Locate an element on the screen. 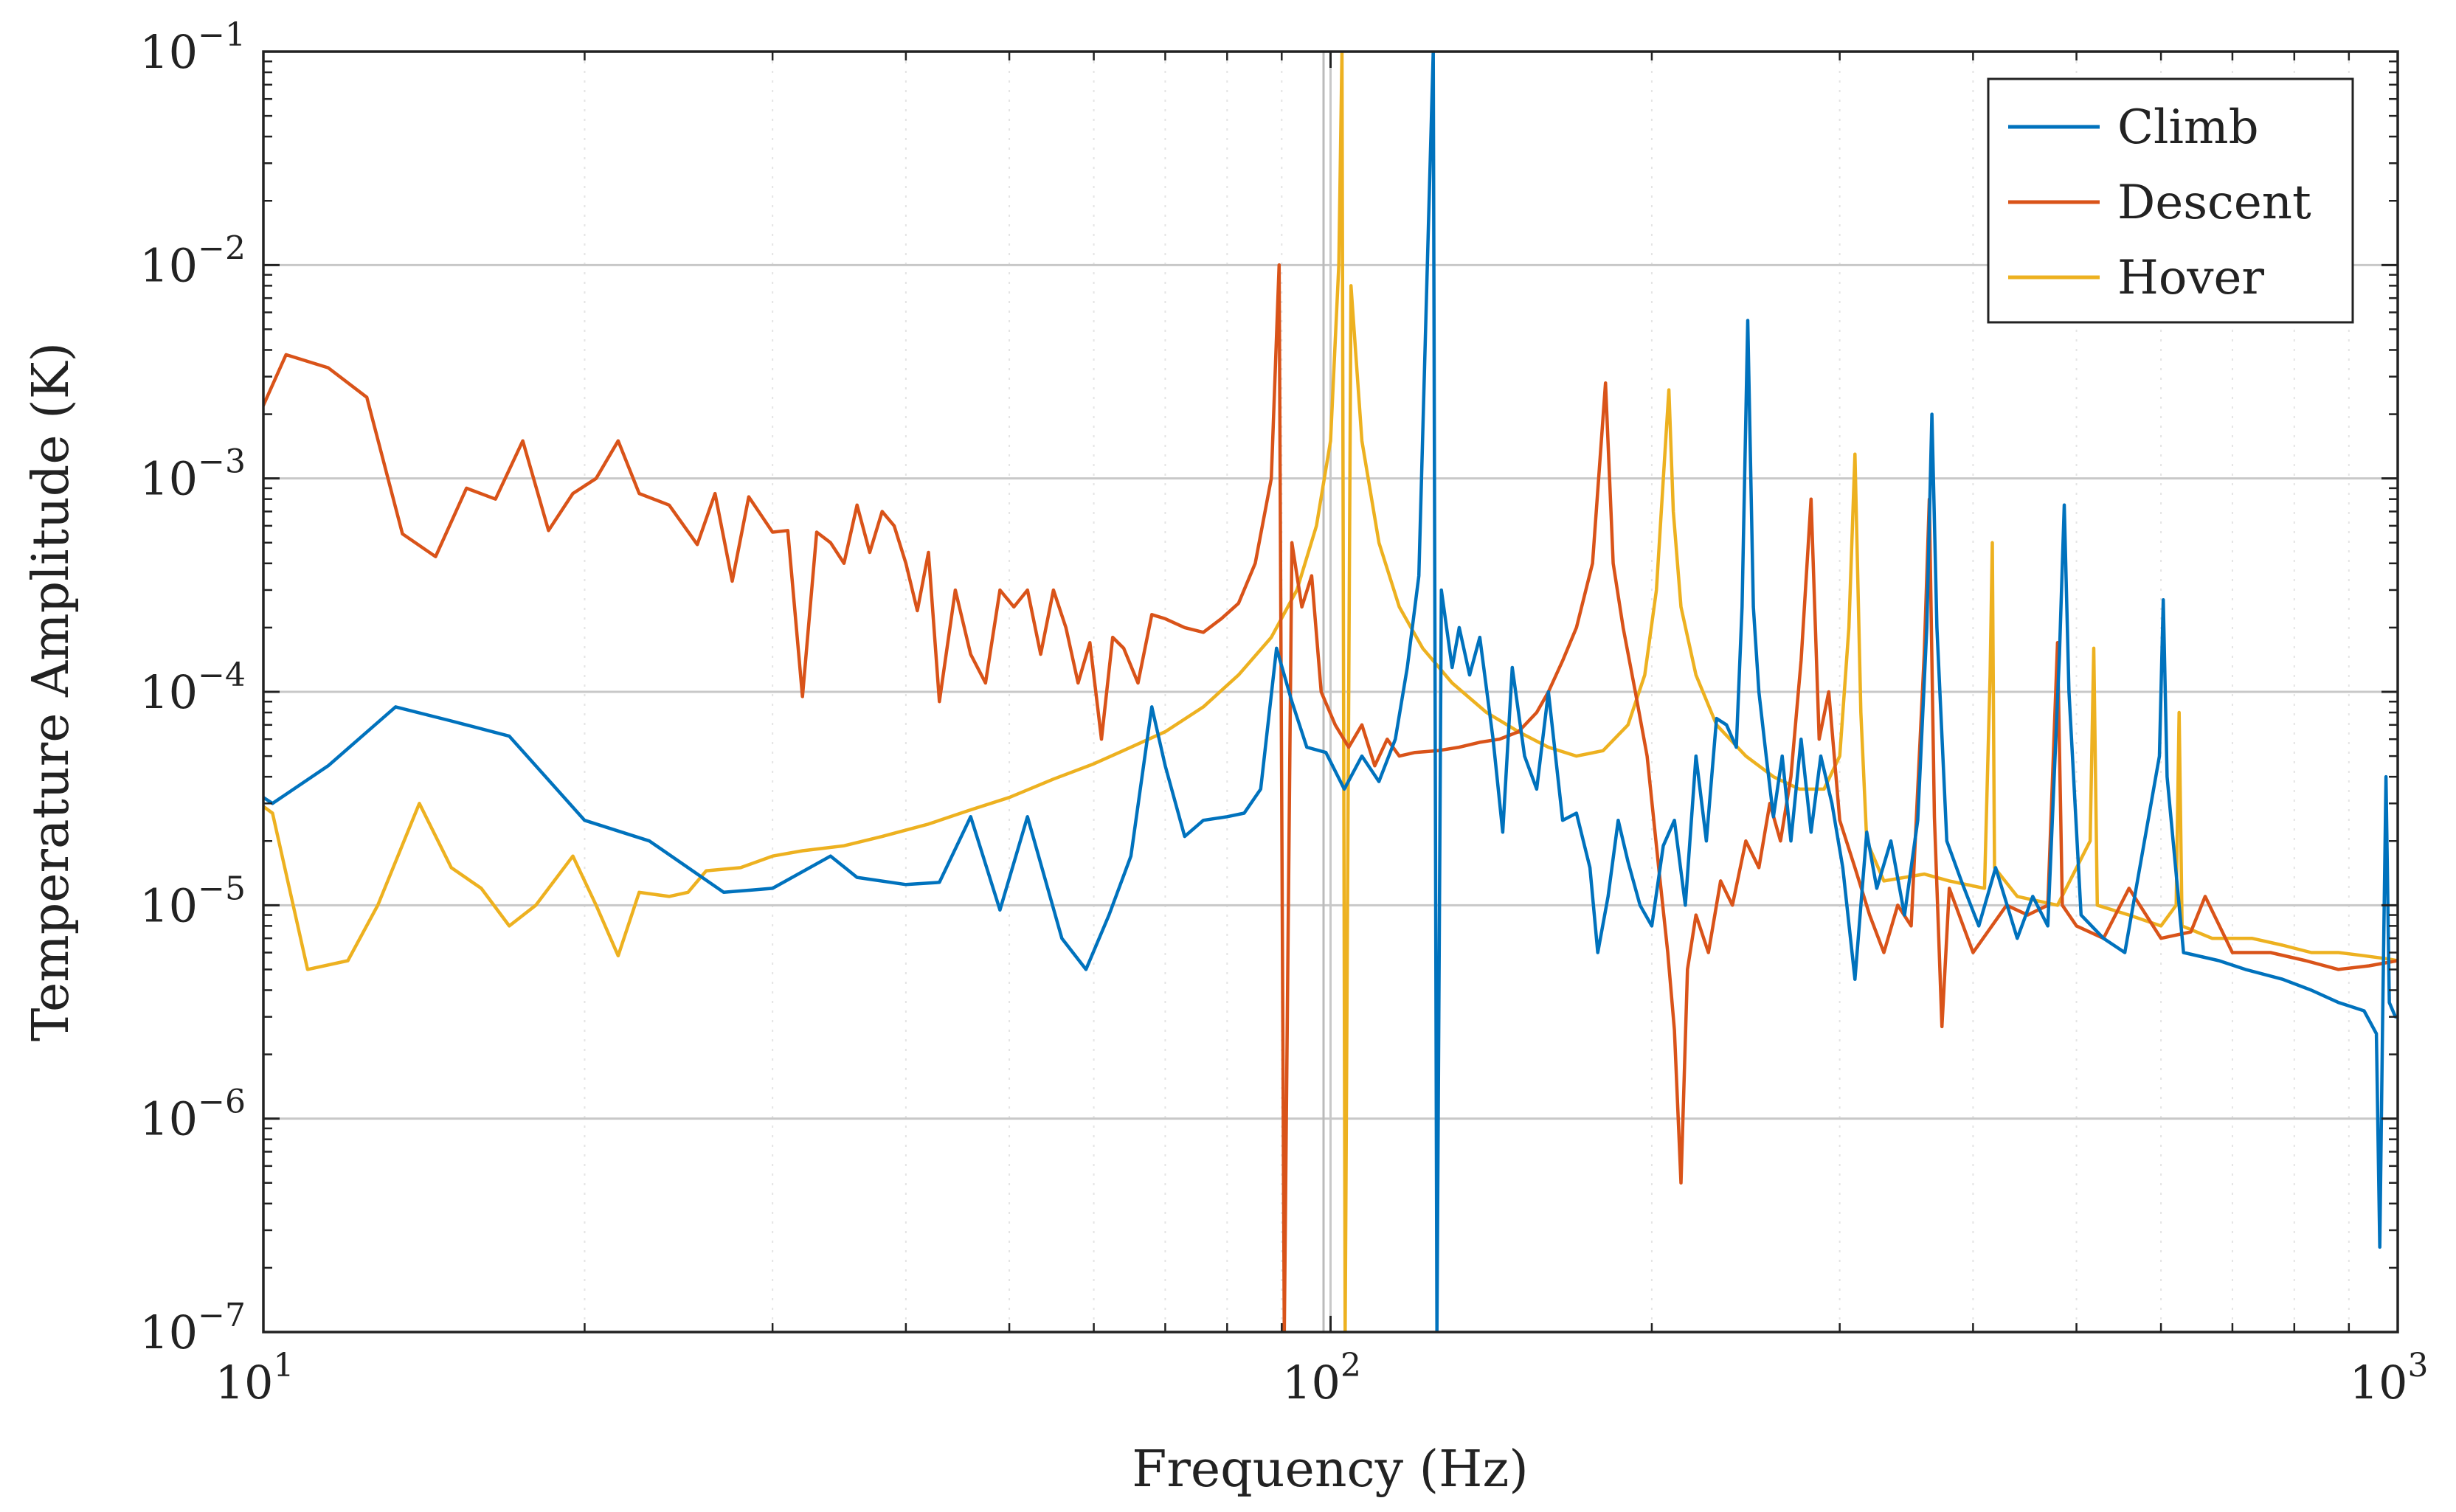  y-tick-label: 10⁻⁴ is located at coordinates (192, 687).